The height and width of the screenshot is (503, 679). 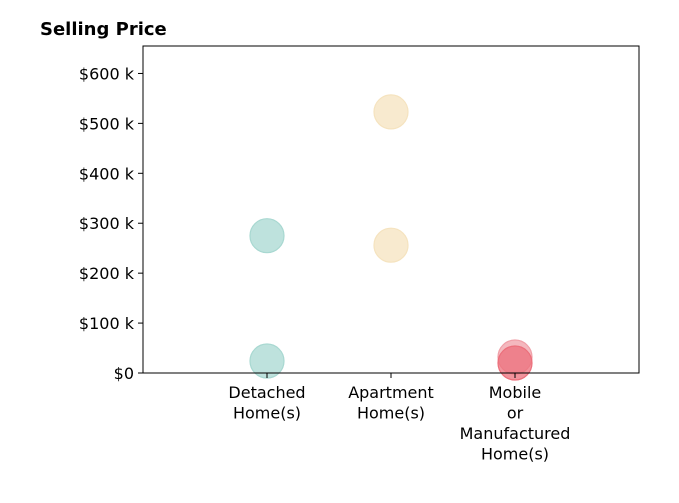 I want to click on y-tick-label: $200 k, so click(x=107, y=273).